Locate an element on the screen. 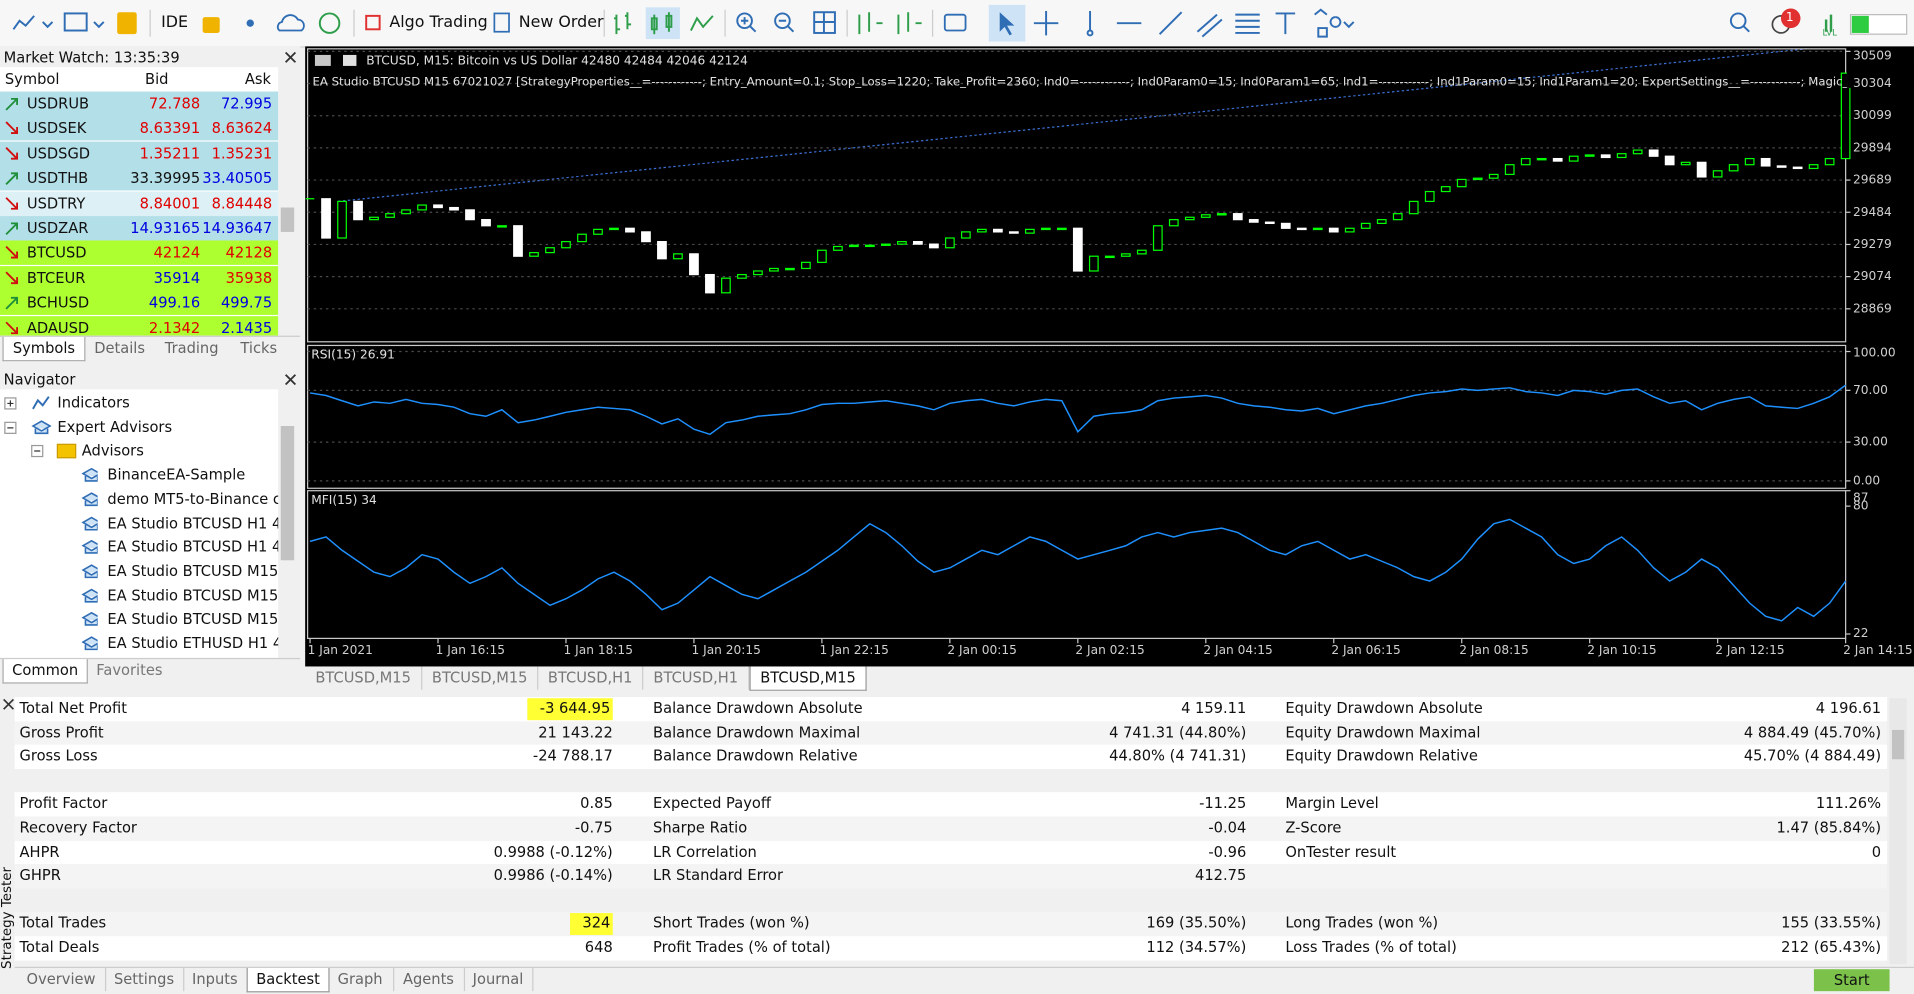 The width and height of the screenshot is (1914, 994). symbol: BCHUSD is located at coordinates (58, 303).